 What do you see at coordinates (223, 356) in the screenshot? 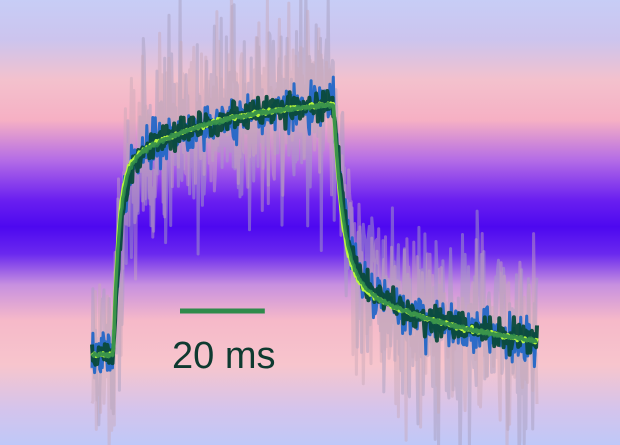
I see `scale-bar-label: 20 ms` at bounding box center [223, 356].